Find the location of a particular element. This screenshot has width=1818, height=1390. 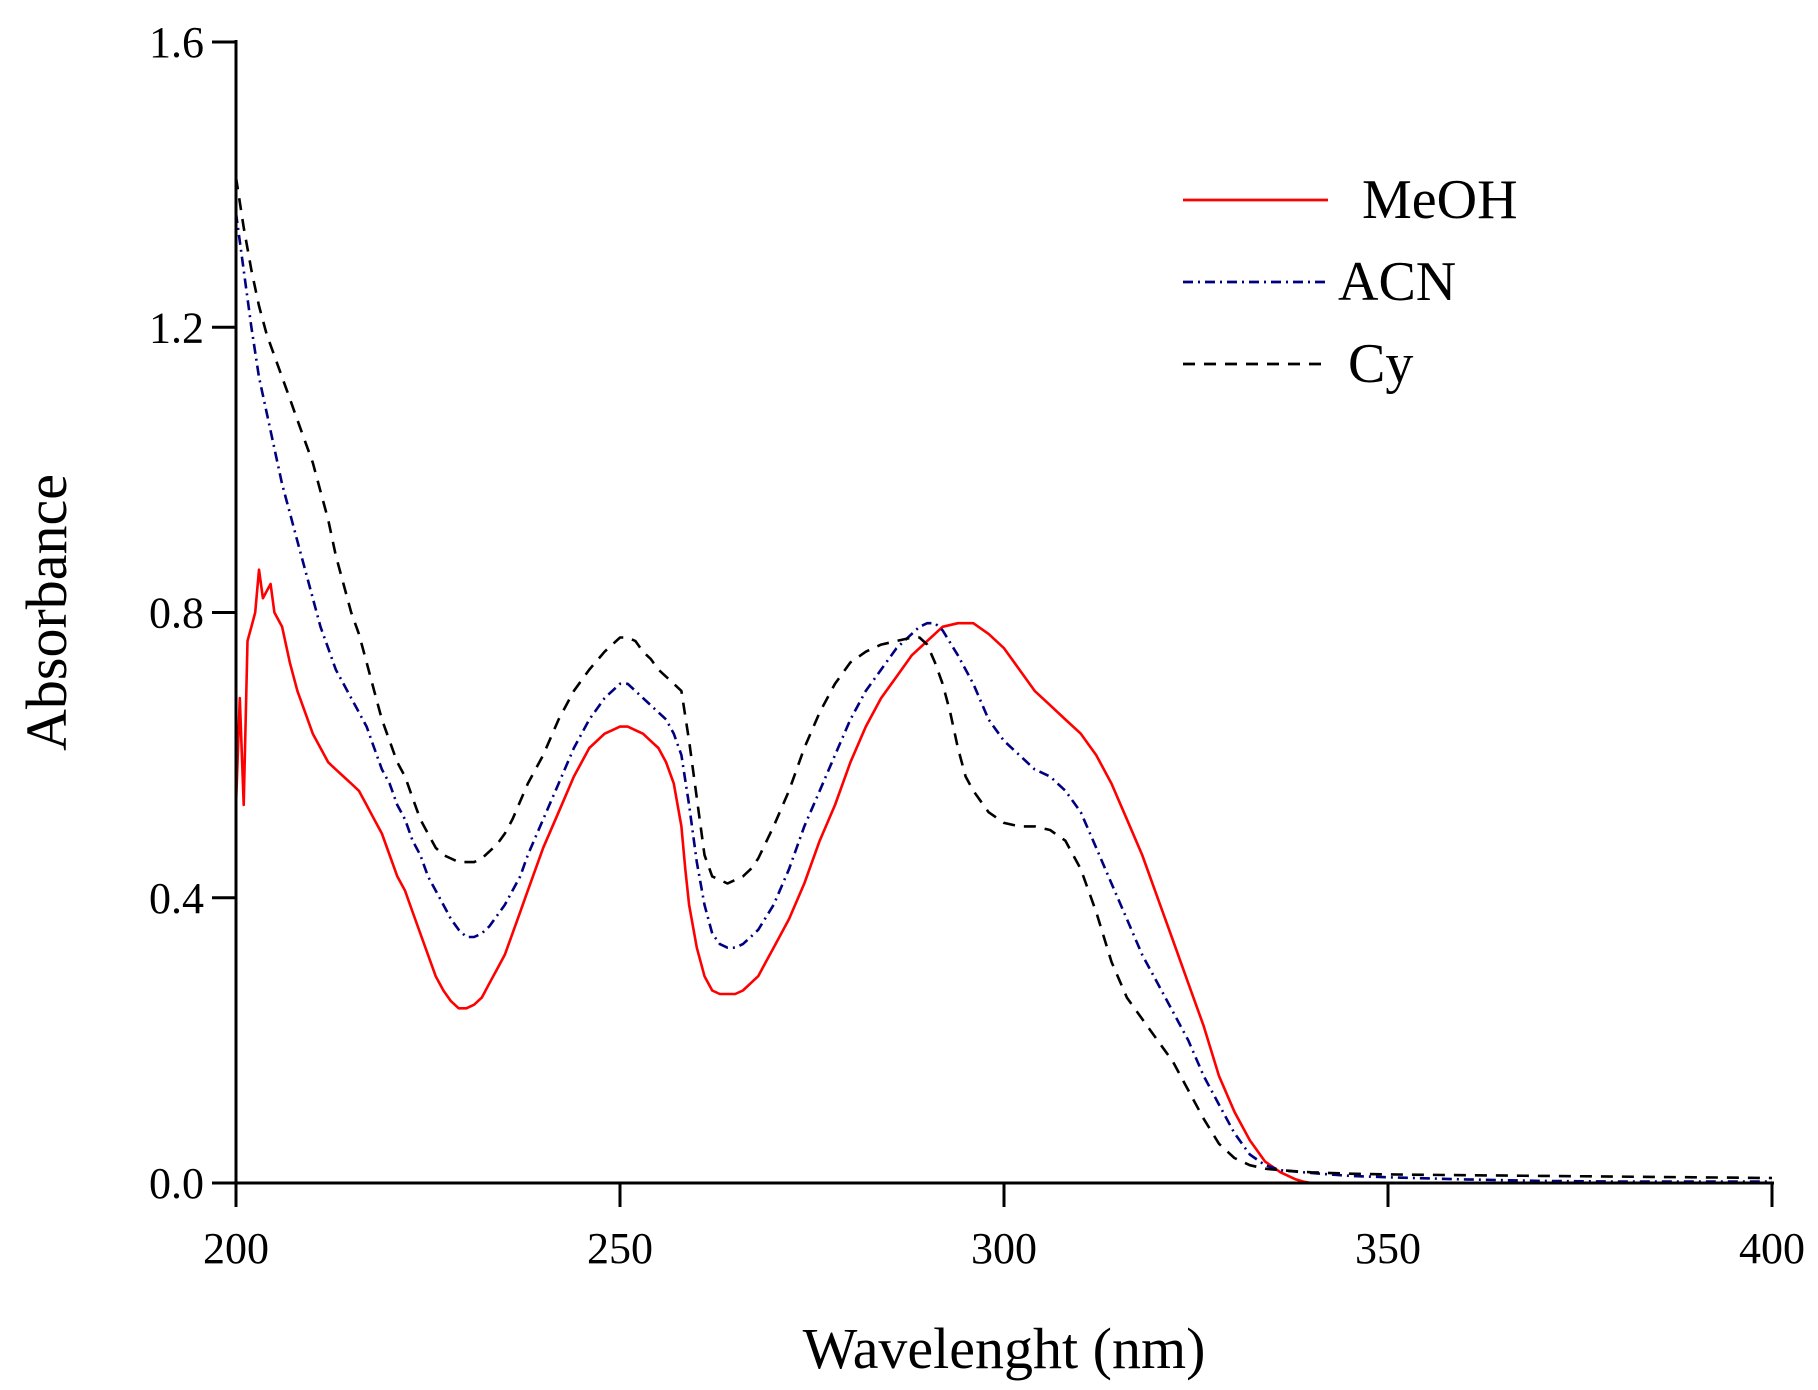

x-axis-ticks: 200 250 300 350 400 is located at coordinates (1004, 1228).